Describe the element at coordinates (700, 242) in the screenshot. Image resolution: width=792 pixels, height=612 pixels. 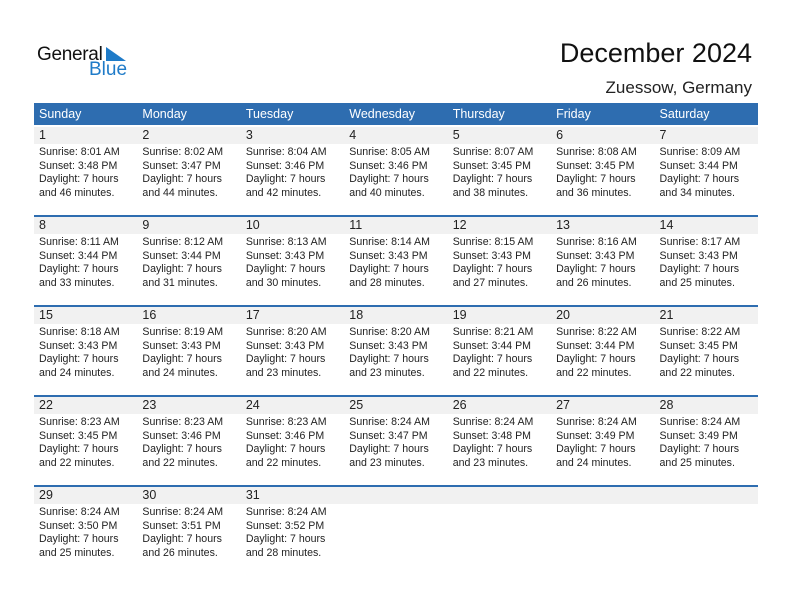
I see `sunrise: Sunrise: 8:17 AM` at that location.